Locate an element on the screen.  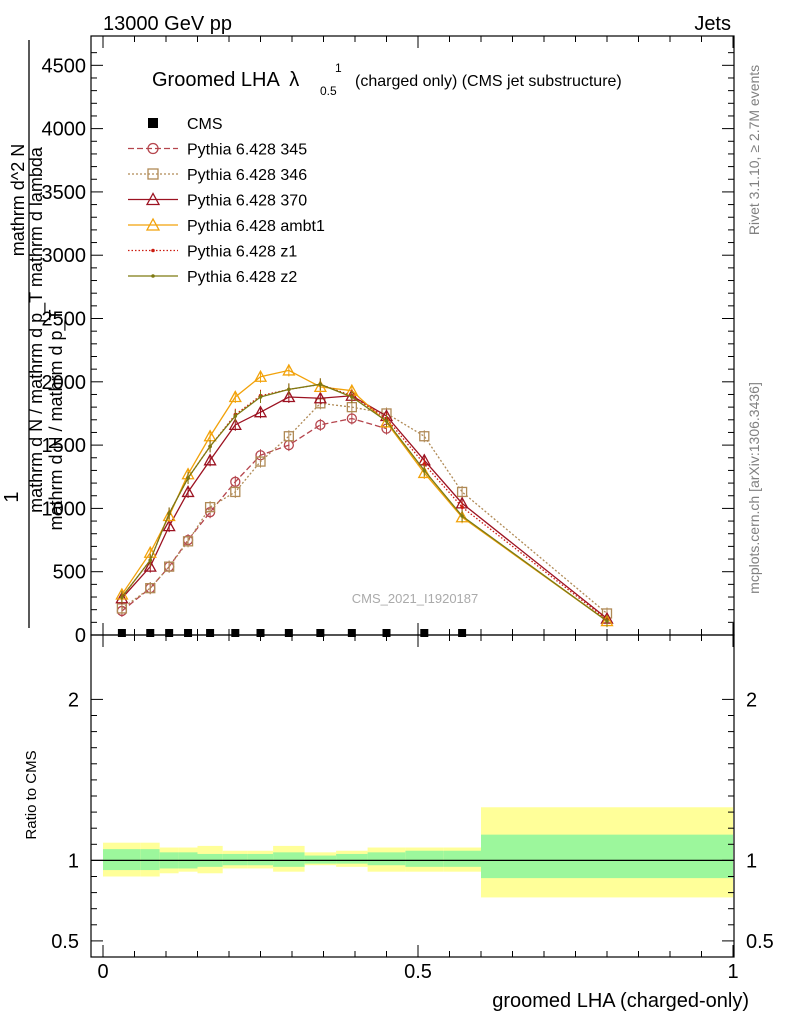
main-y-tick-label: 1000 is located at coordinates (64, 509).